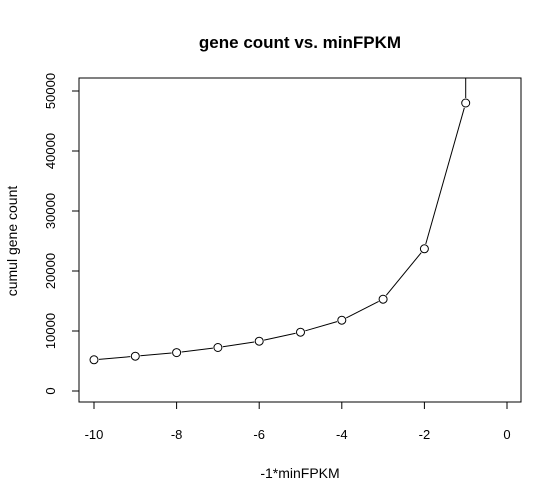 The width and height of the screenshot is (542, 494). What do you see at coordinates (50, 151) in the screenshot?
I see `y-tick-label: 40000` at bounding box center [50, 151].